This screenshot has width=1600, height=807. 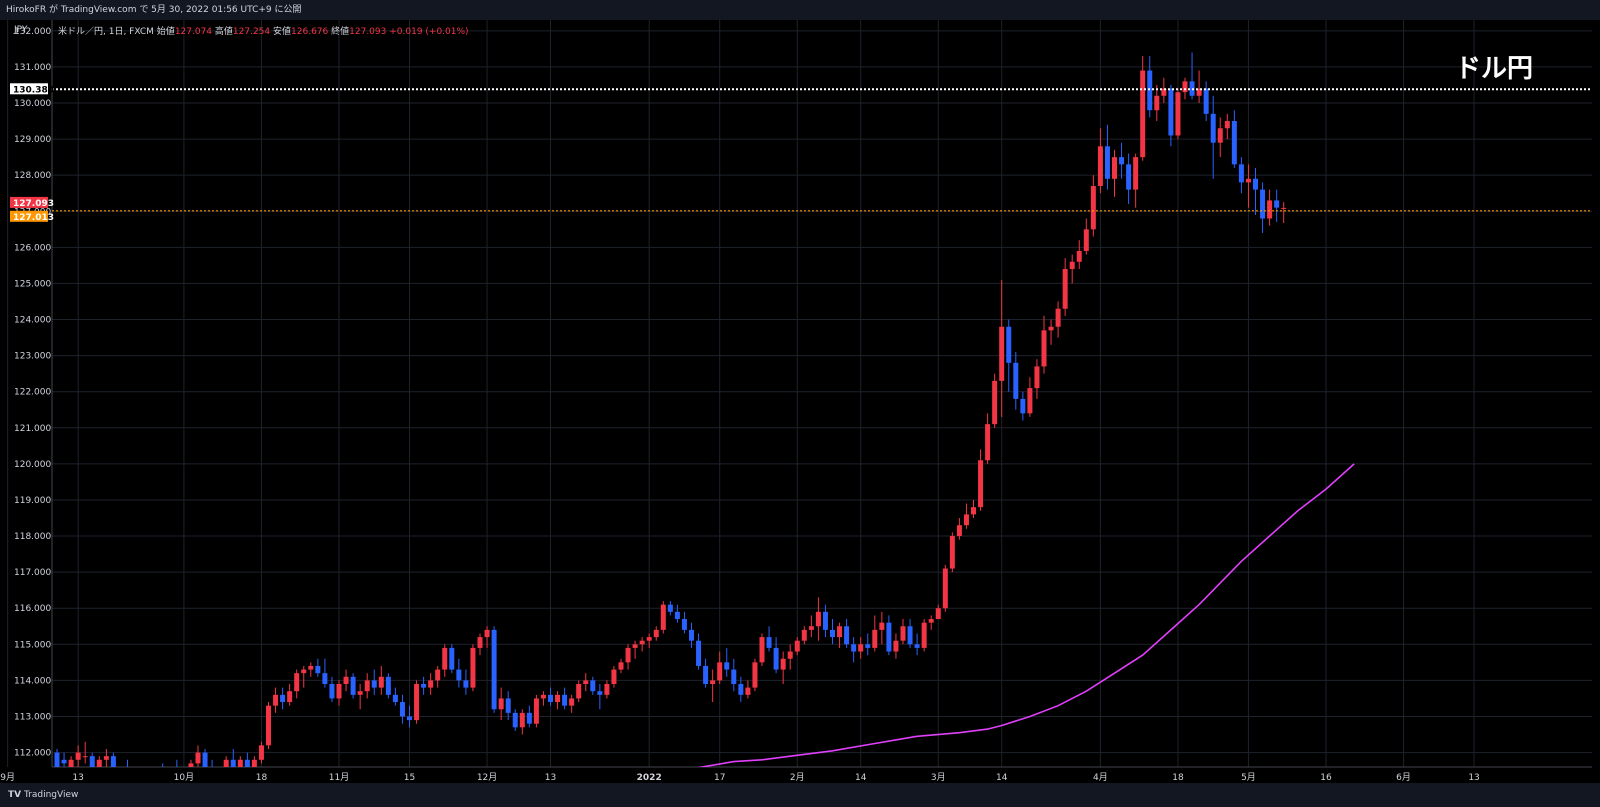 I want to click on legend-open-label: 始値, so click(x=165, y=32).